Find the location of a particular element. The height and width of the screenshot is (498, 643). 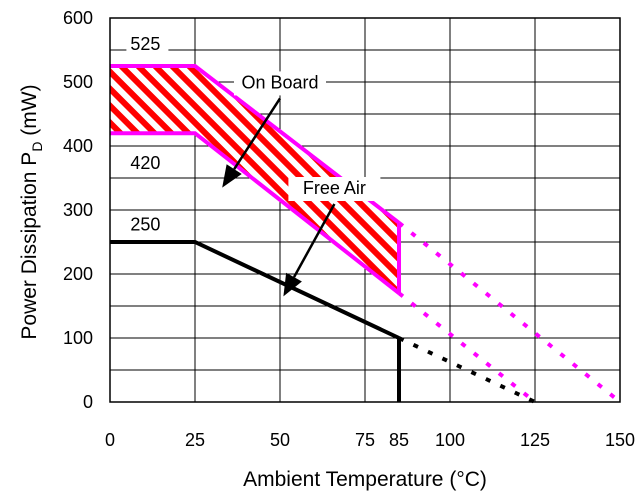

x-axis-title: Ambient Temperature (°C) is located at coordinates (365, 479).